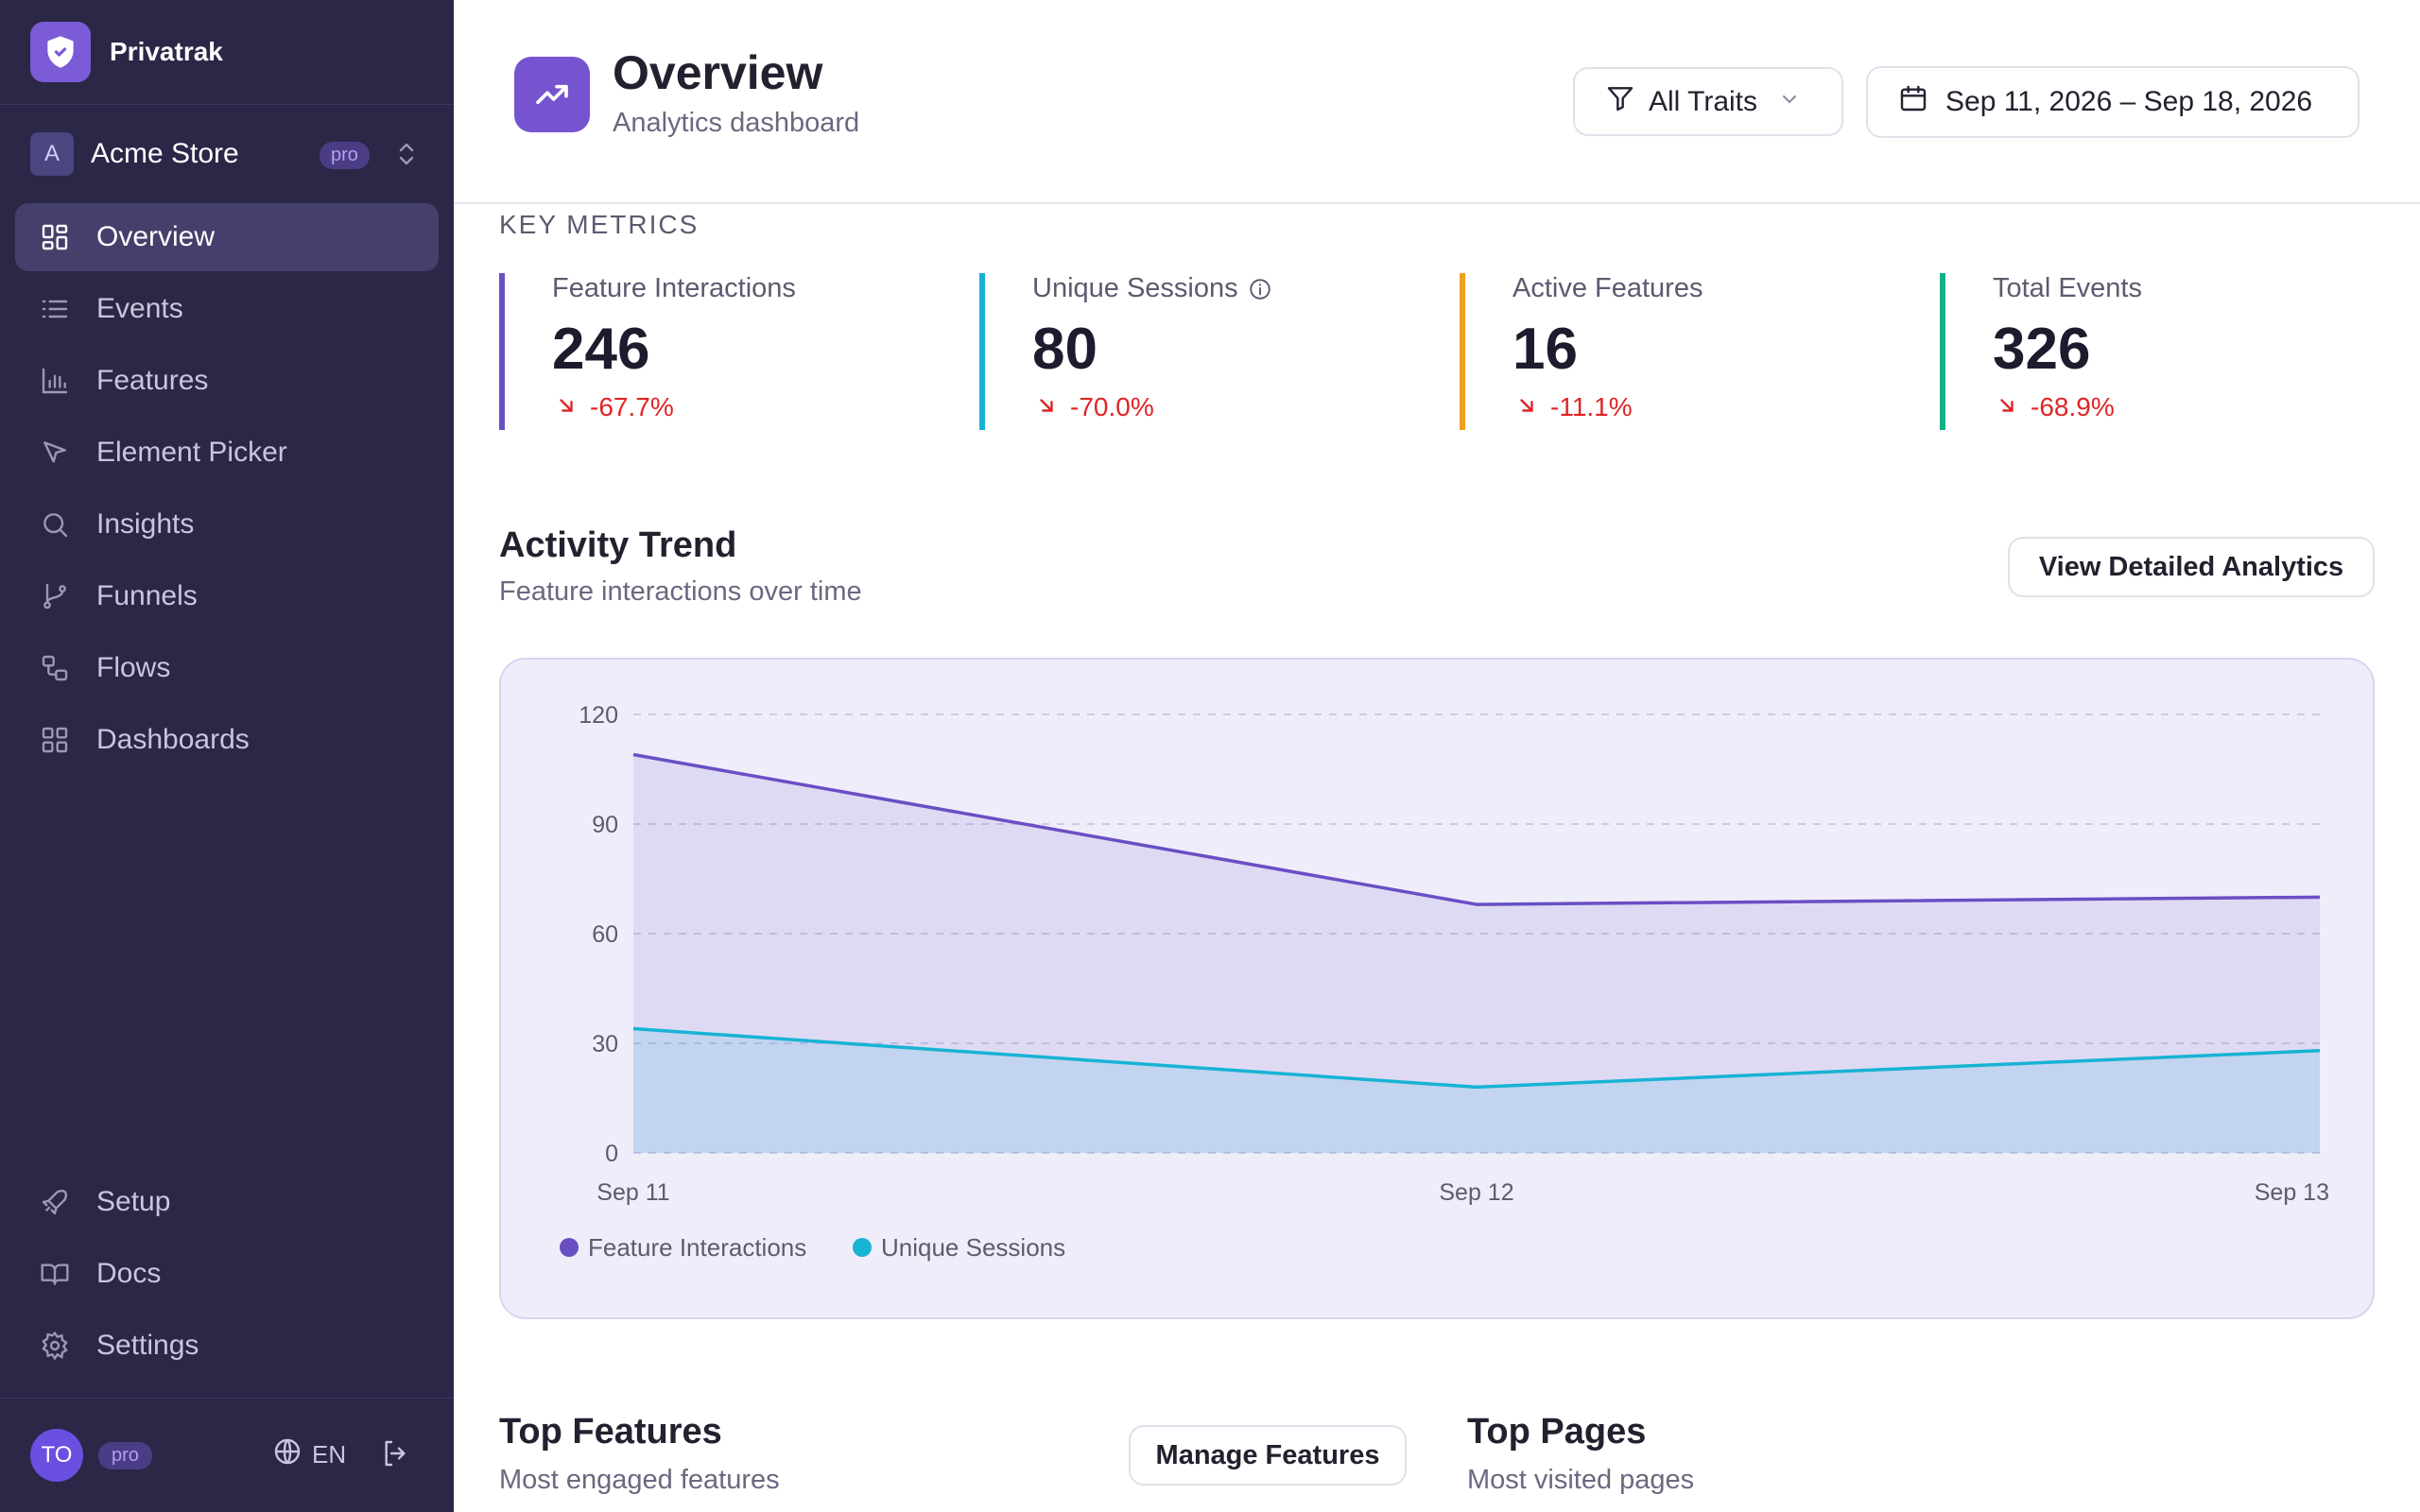  I want to click on metric-change: -11.1%, so click(1591, 406).